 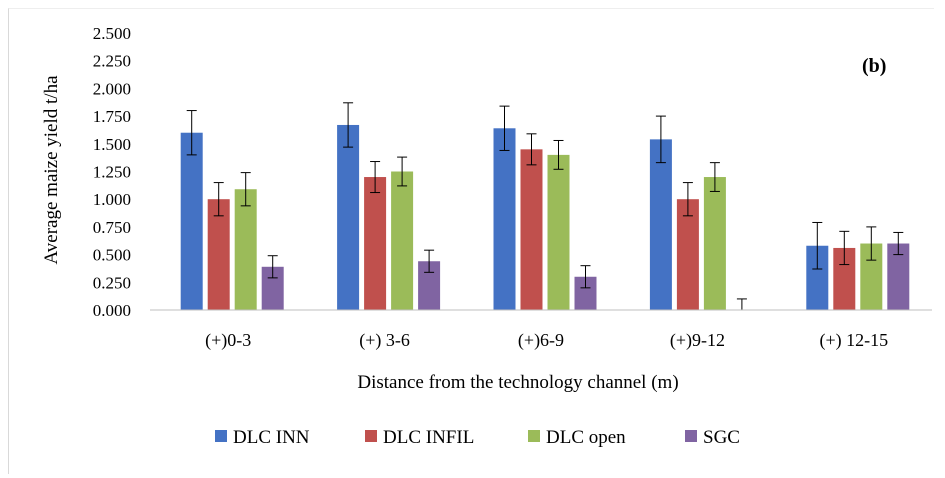 What do you see at coordinates (384, 340) in the screenshot?
I see `x-category-label: (+) 3-6` at bounding box center [384, 340].